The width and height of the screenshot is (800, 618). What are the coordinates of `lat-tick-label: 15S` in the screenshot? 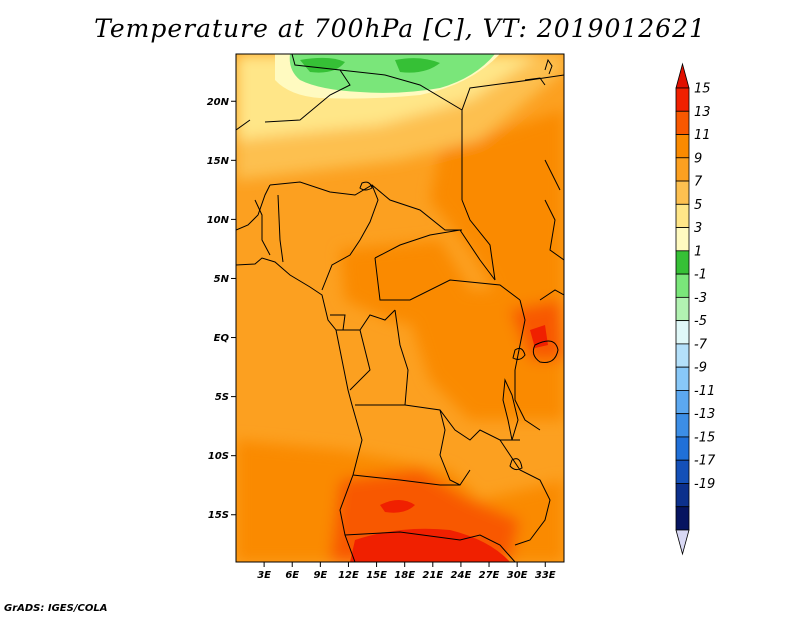 It's located at (218, 515).